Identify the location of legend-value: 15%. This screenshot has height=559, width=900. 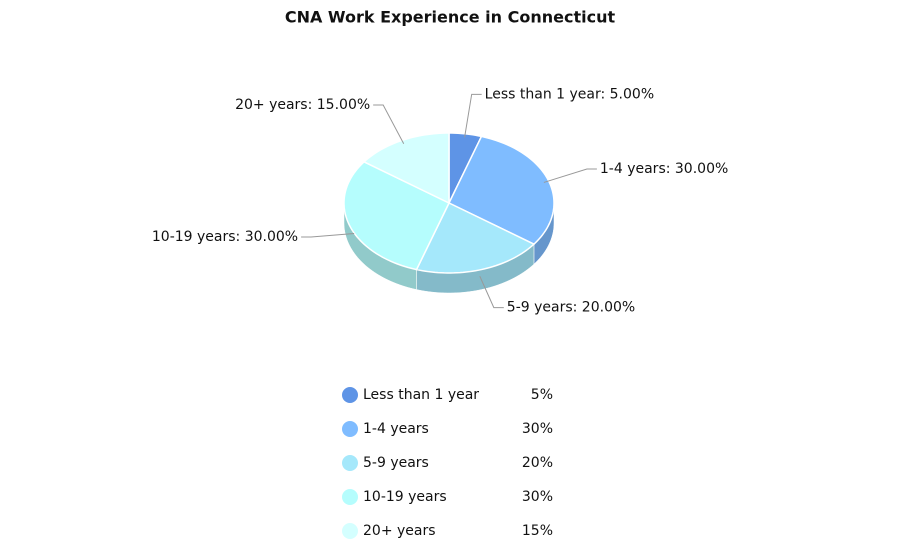
(537, 531).